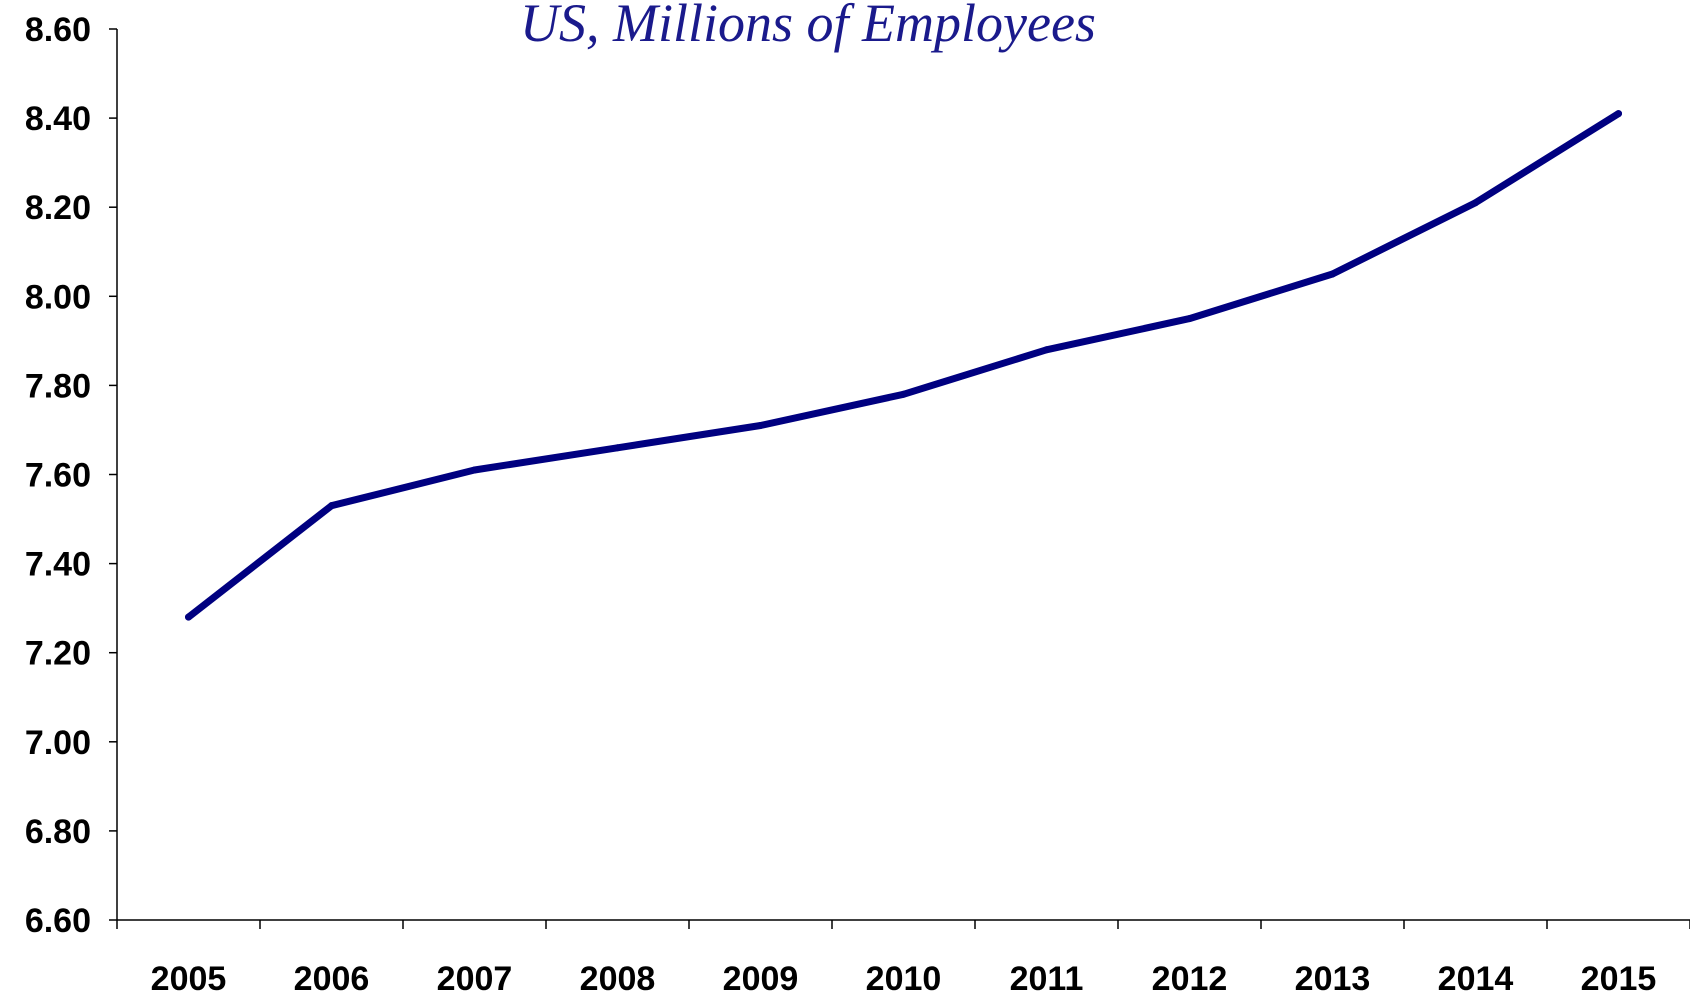 This screenshot has width=1690, height=996. I want to click on x-tick-label: 2014, so click(1476, 978).